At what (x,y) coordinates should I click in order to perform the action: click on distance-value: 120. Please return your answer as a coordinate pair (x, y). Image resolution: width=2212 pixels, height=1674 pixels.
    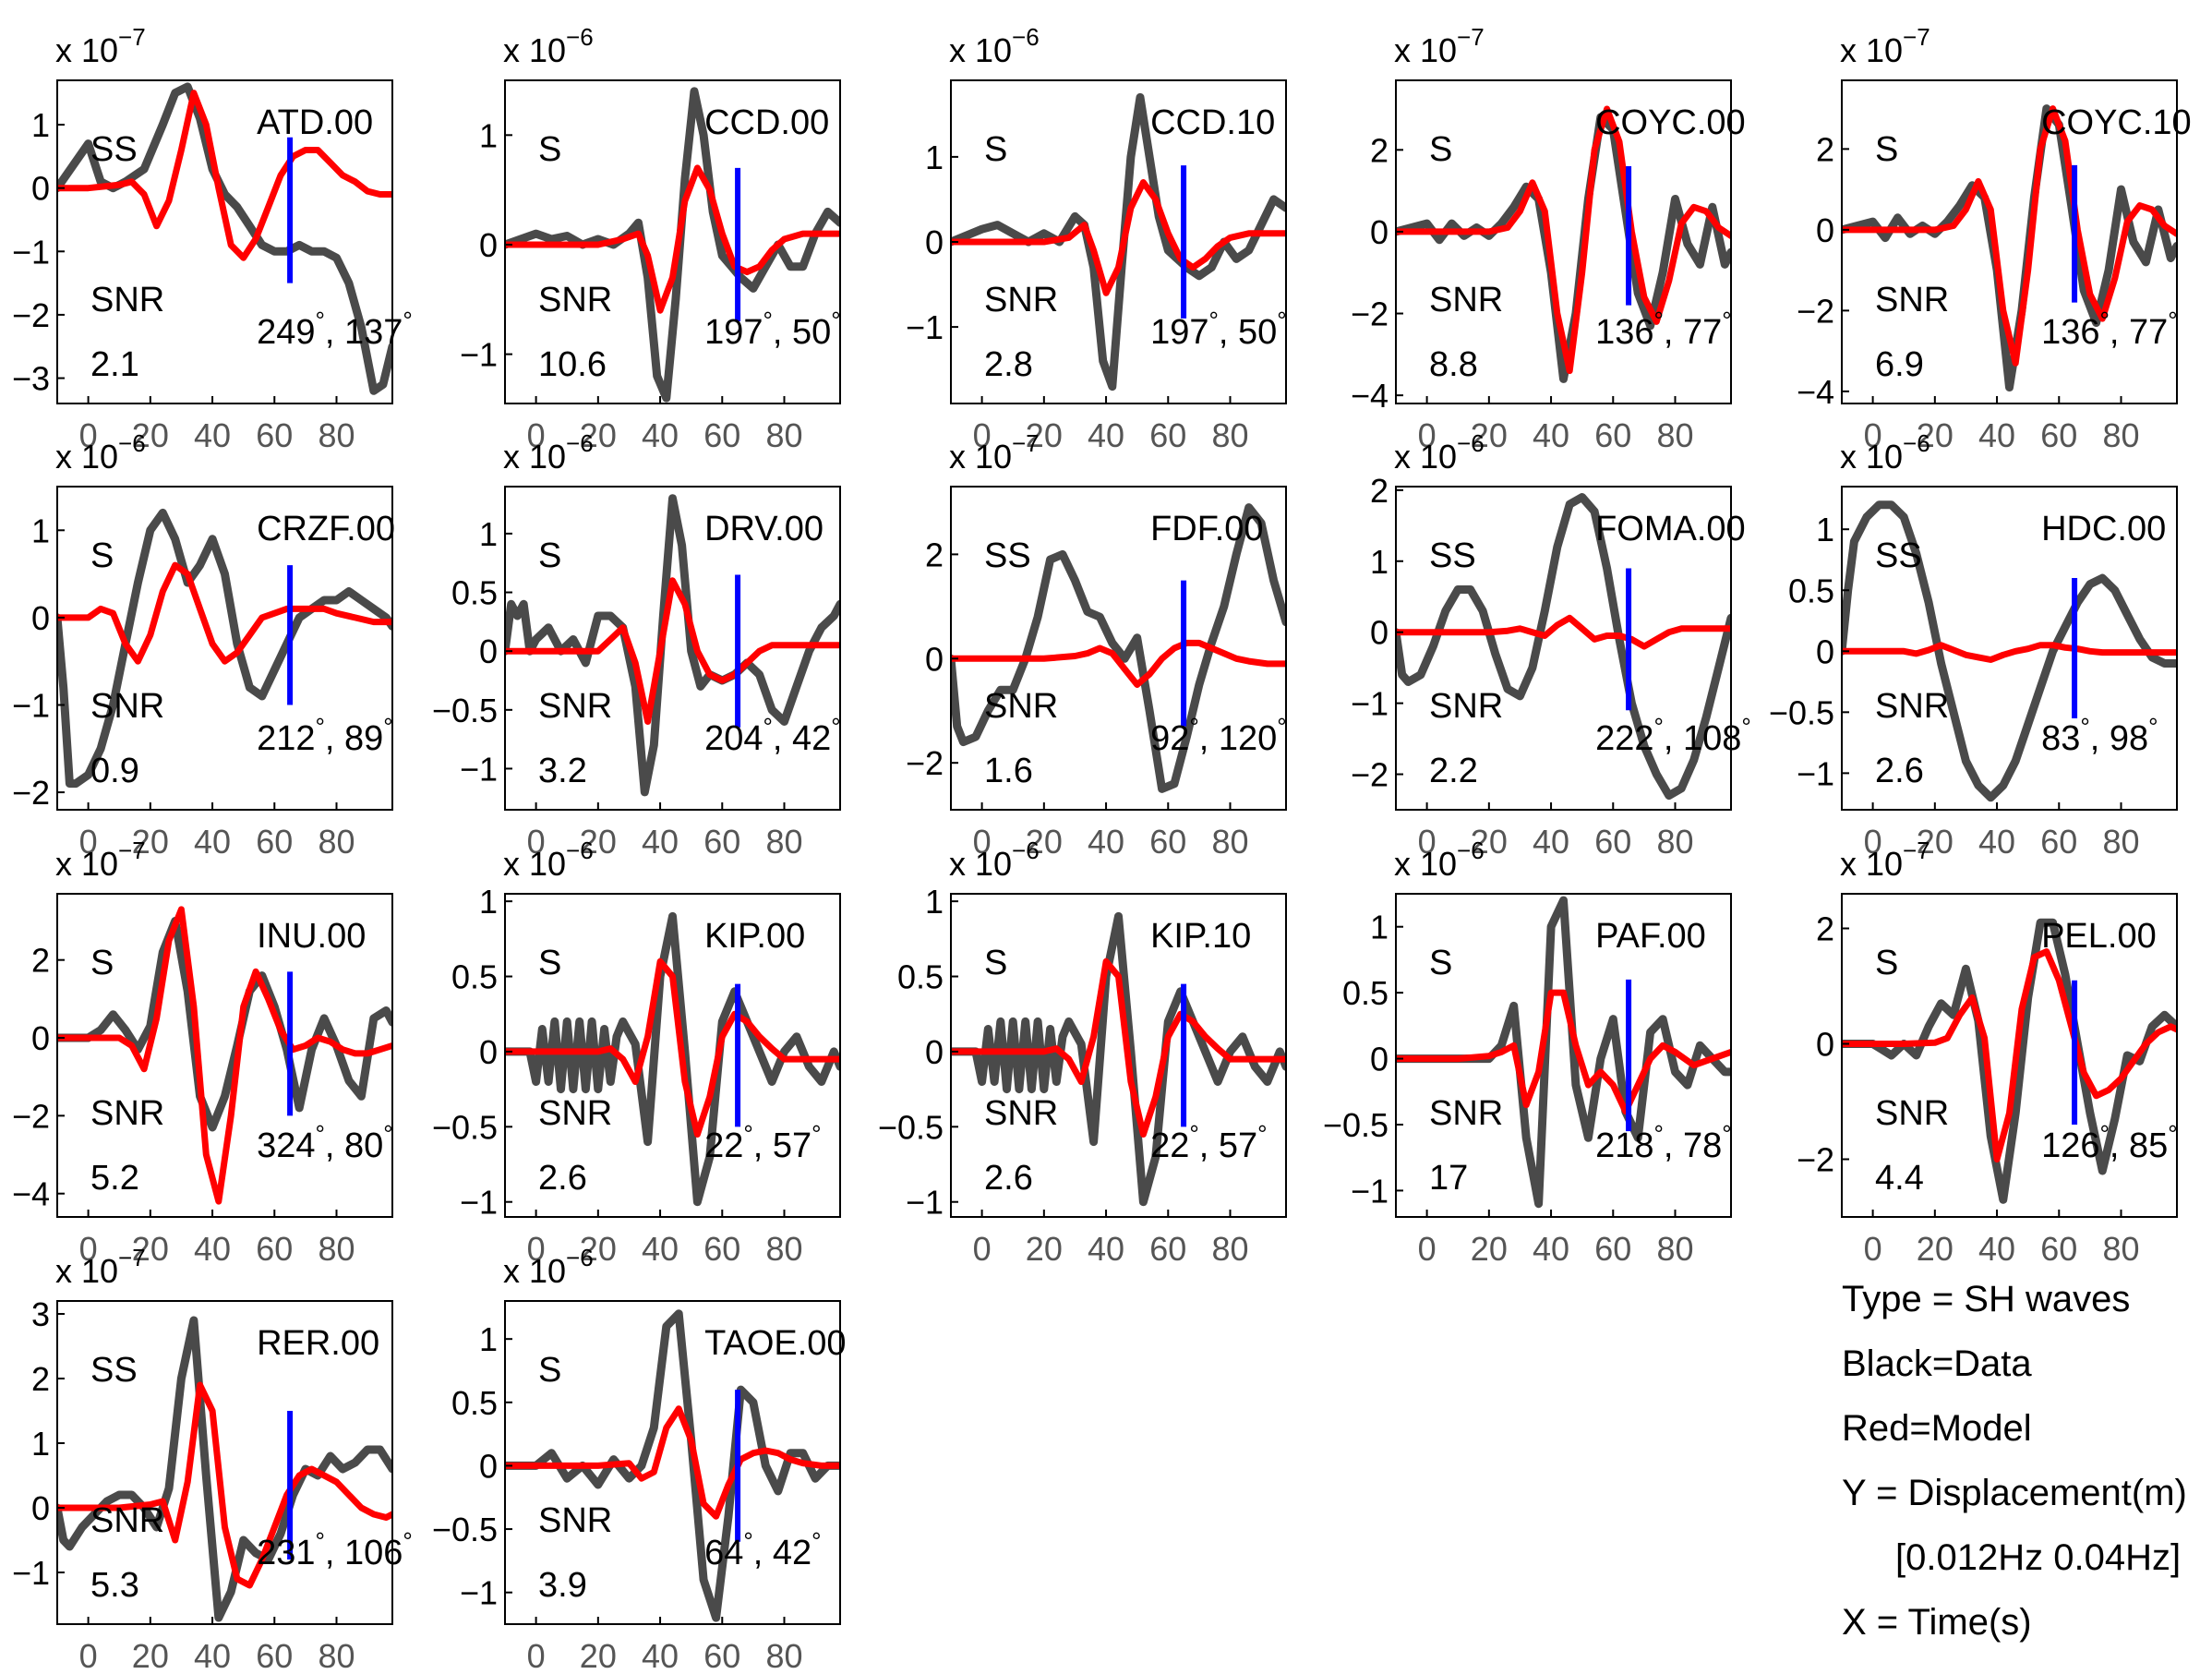
    Looking at the image, I should click on (1248, 738).